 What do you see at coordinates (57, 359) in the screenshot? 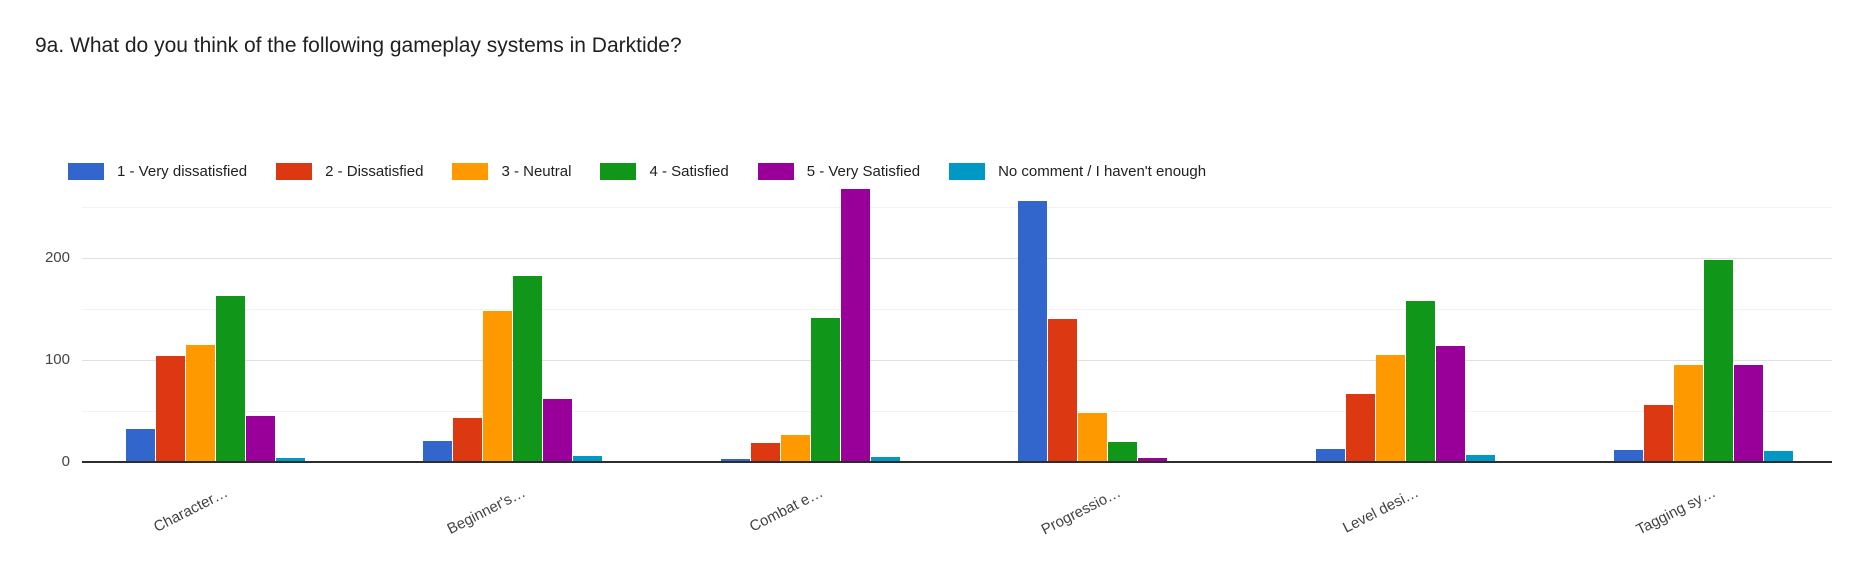
I see `y-axis-tick-label: 100` at bounding box center [57, 359].